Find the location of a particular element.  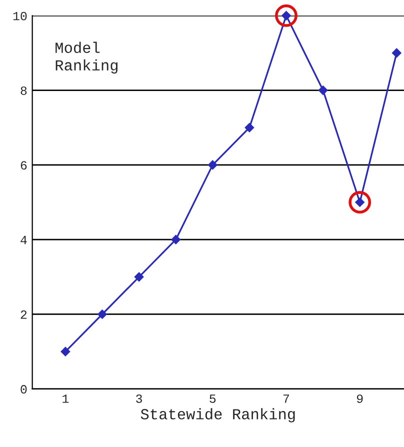

x-tick-label: 9 is located at coordinates (359, 398).